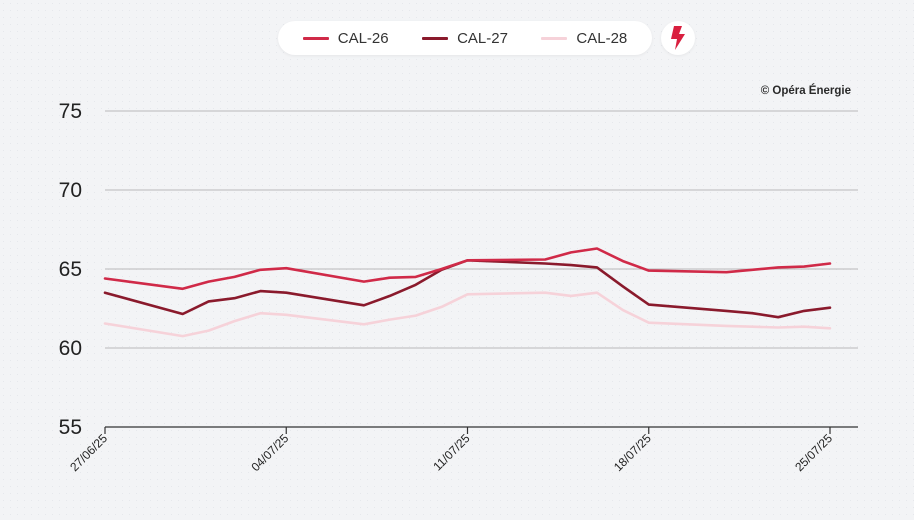 The image size is (914, 520). I want to click on lightning-bolt-icon, so click(678, 38).